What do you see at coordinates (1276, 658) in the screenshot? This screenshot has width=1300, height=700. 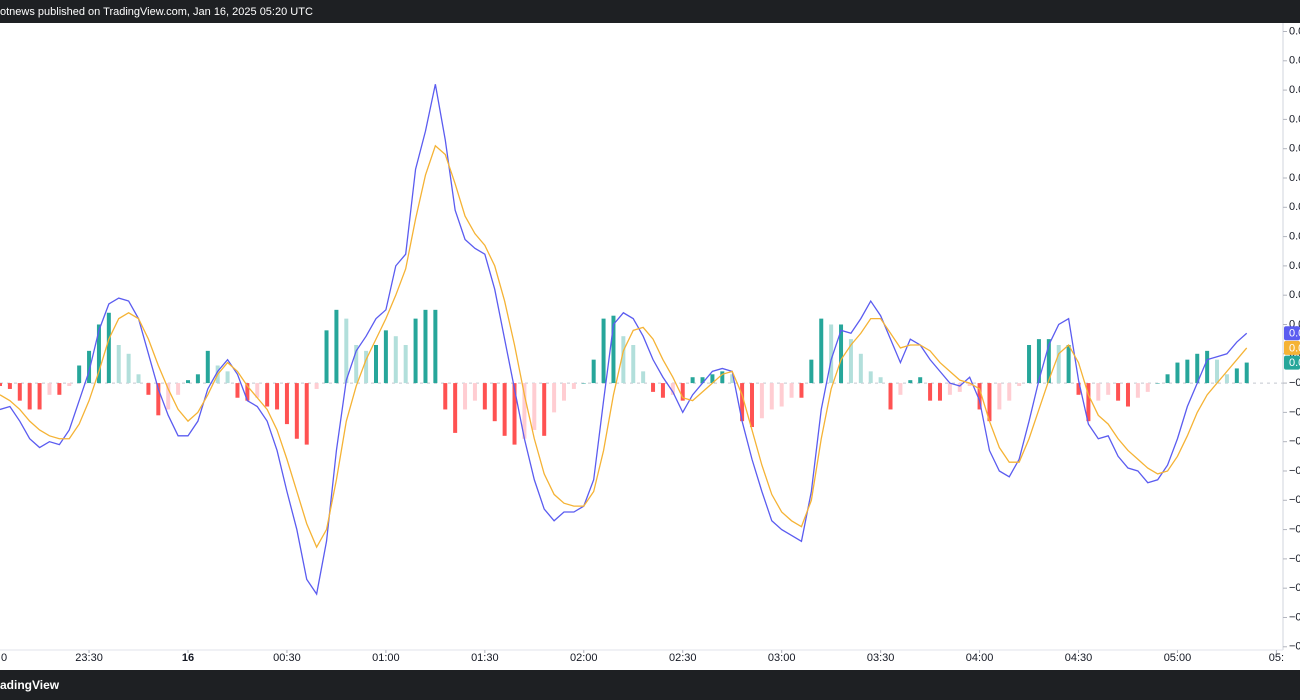 I see `x-tick-label: 05:` at bounding box center [1276, 658].